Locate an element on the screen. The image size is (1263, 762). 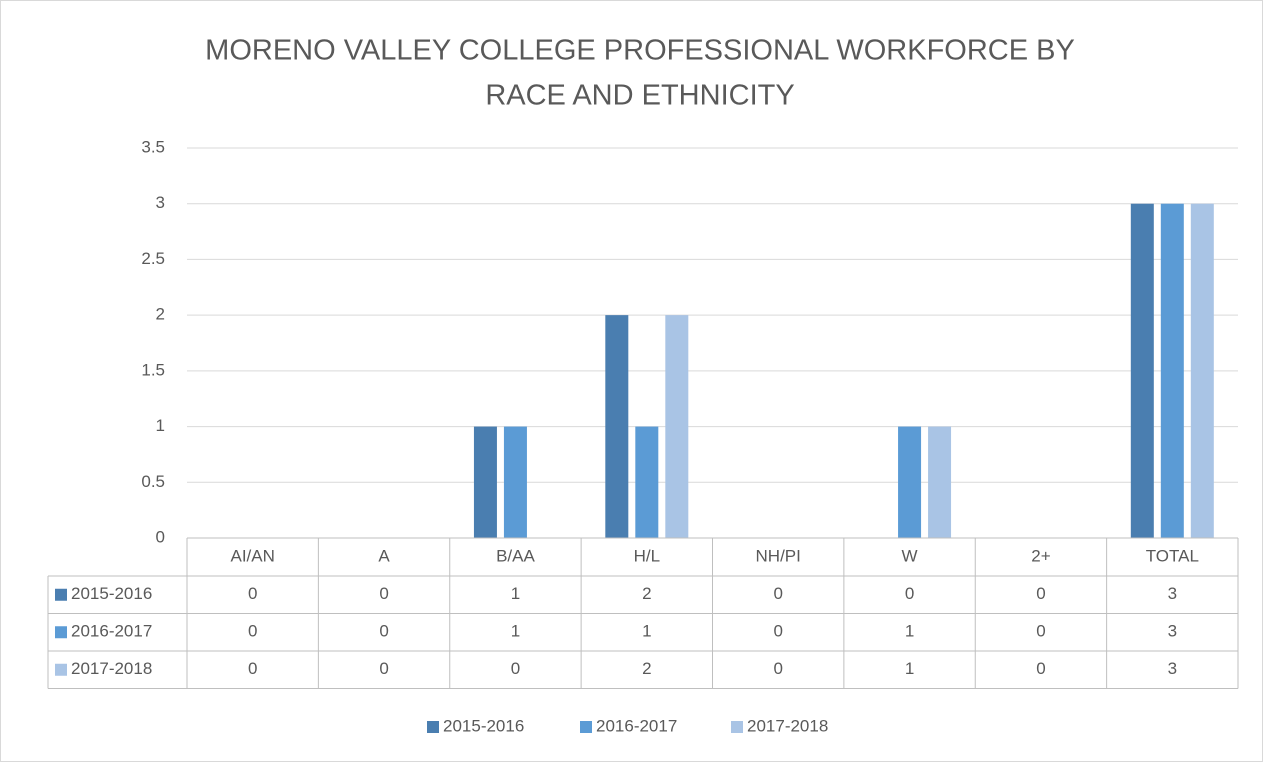
y-tick-label: 1 is located at coordinates (160, 425).